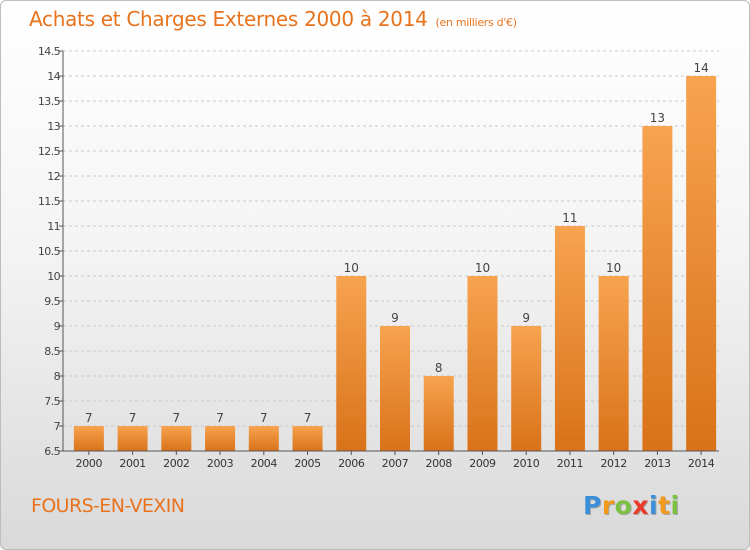  Describe the element at coordinates (52, 301) in the screenshot. I see `y-tick-label: 9.5` at that location.